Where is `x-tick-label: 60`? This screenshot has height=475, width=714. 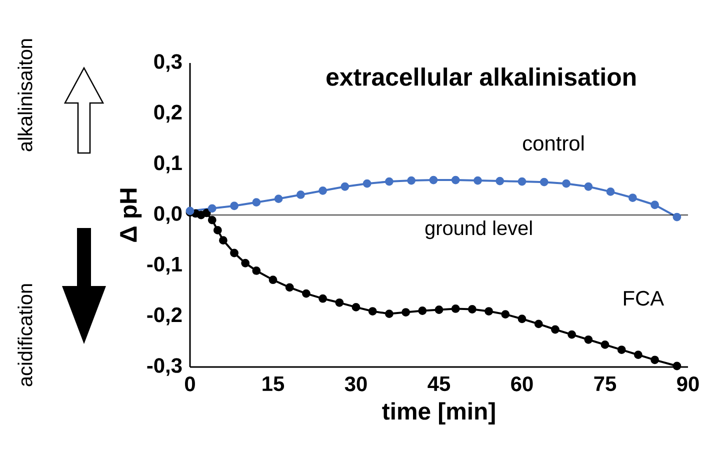 x-tick-label: 60 is located at coordinates (522, 384).